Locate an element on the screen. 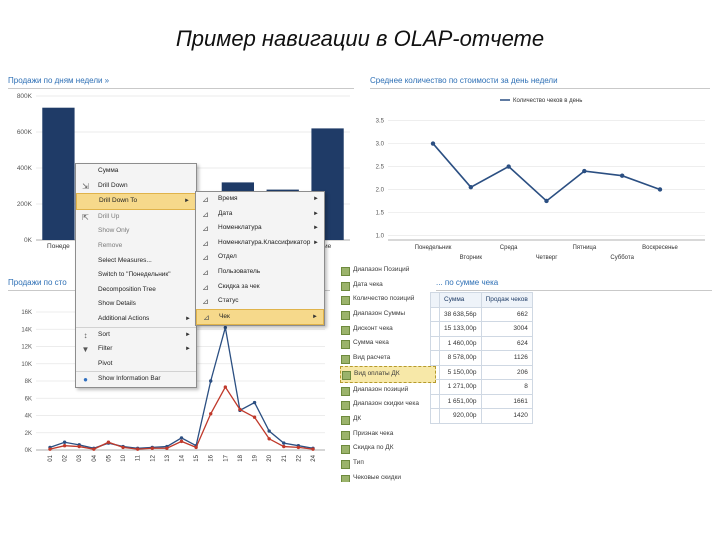 This screenshot has width=720, height=540. menu-item-label: Отдел is located at coordinates (227, 257).